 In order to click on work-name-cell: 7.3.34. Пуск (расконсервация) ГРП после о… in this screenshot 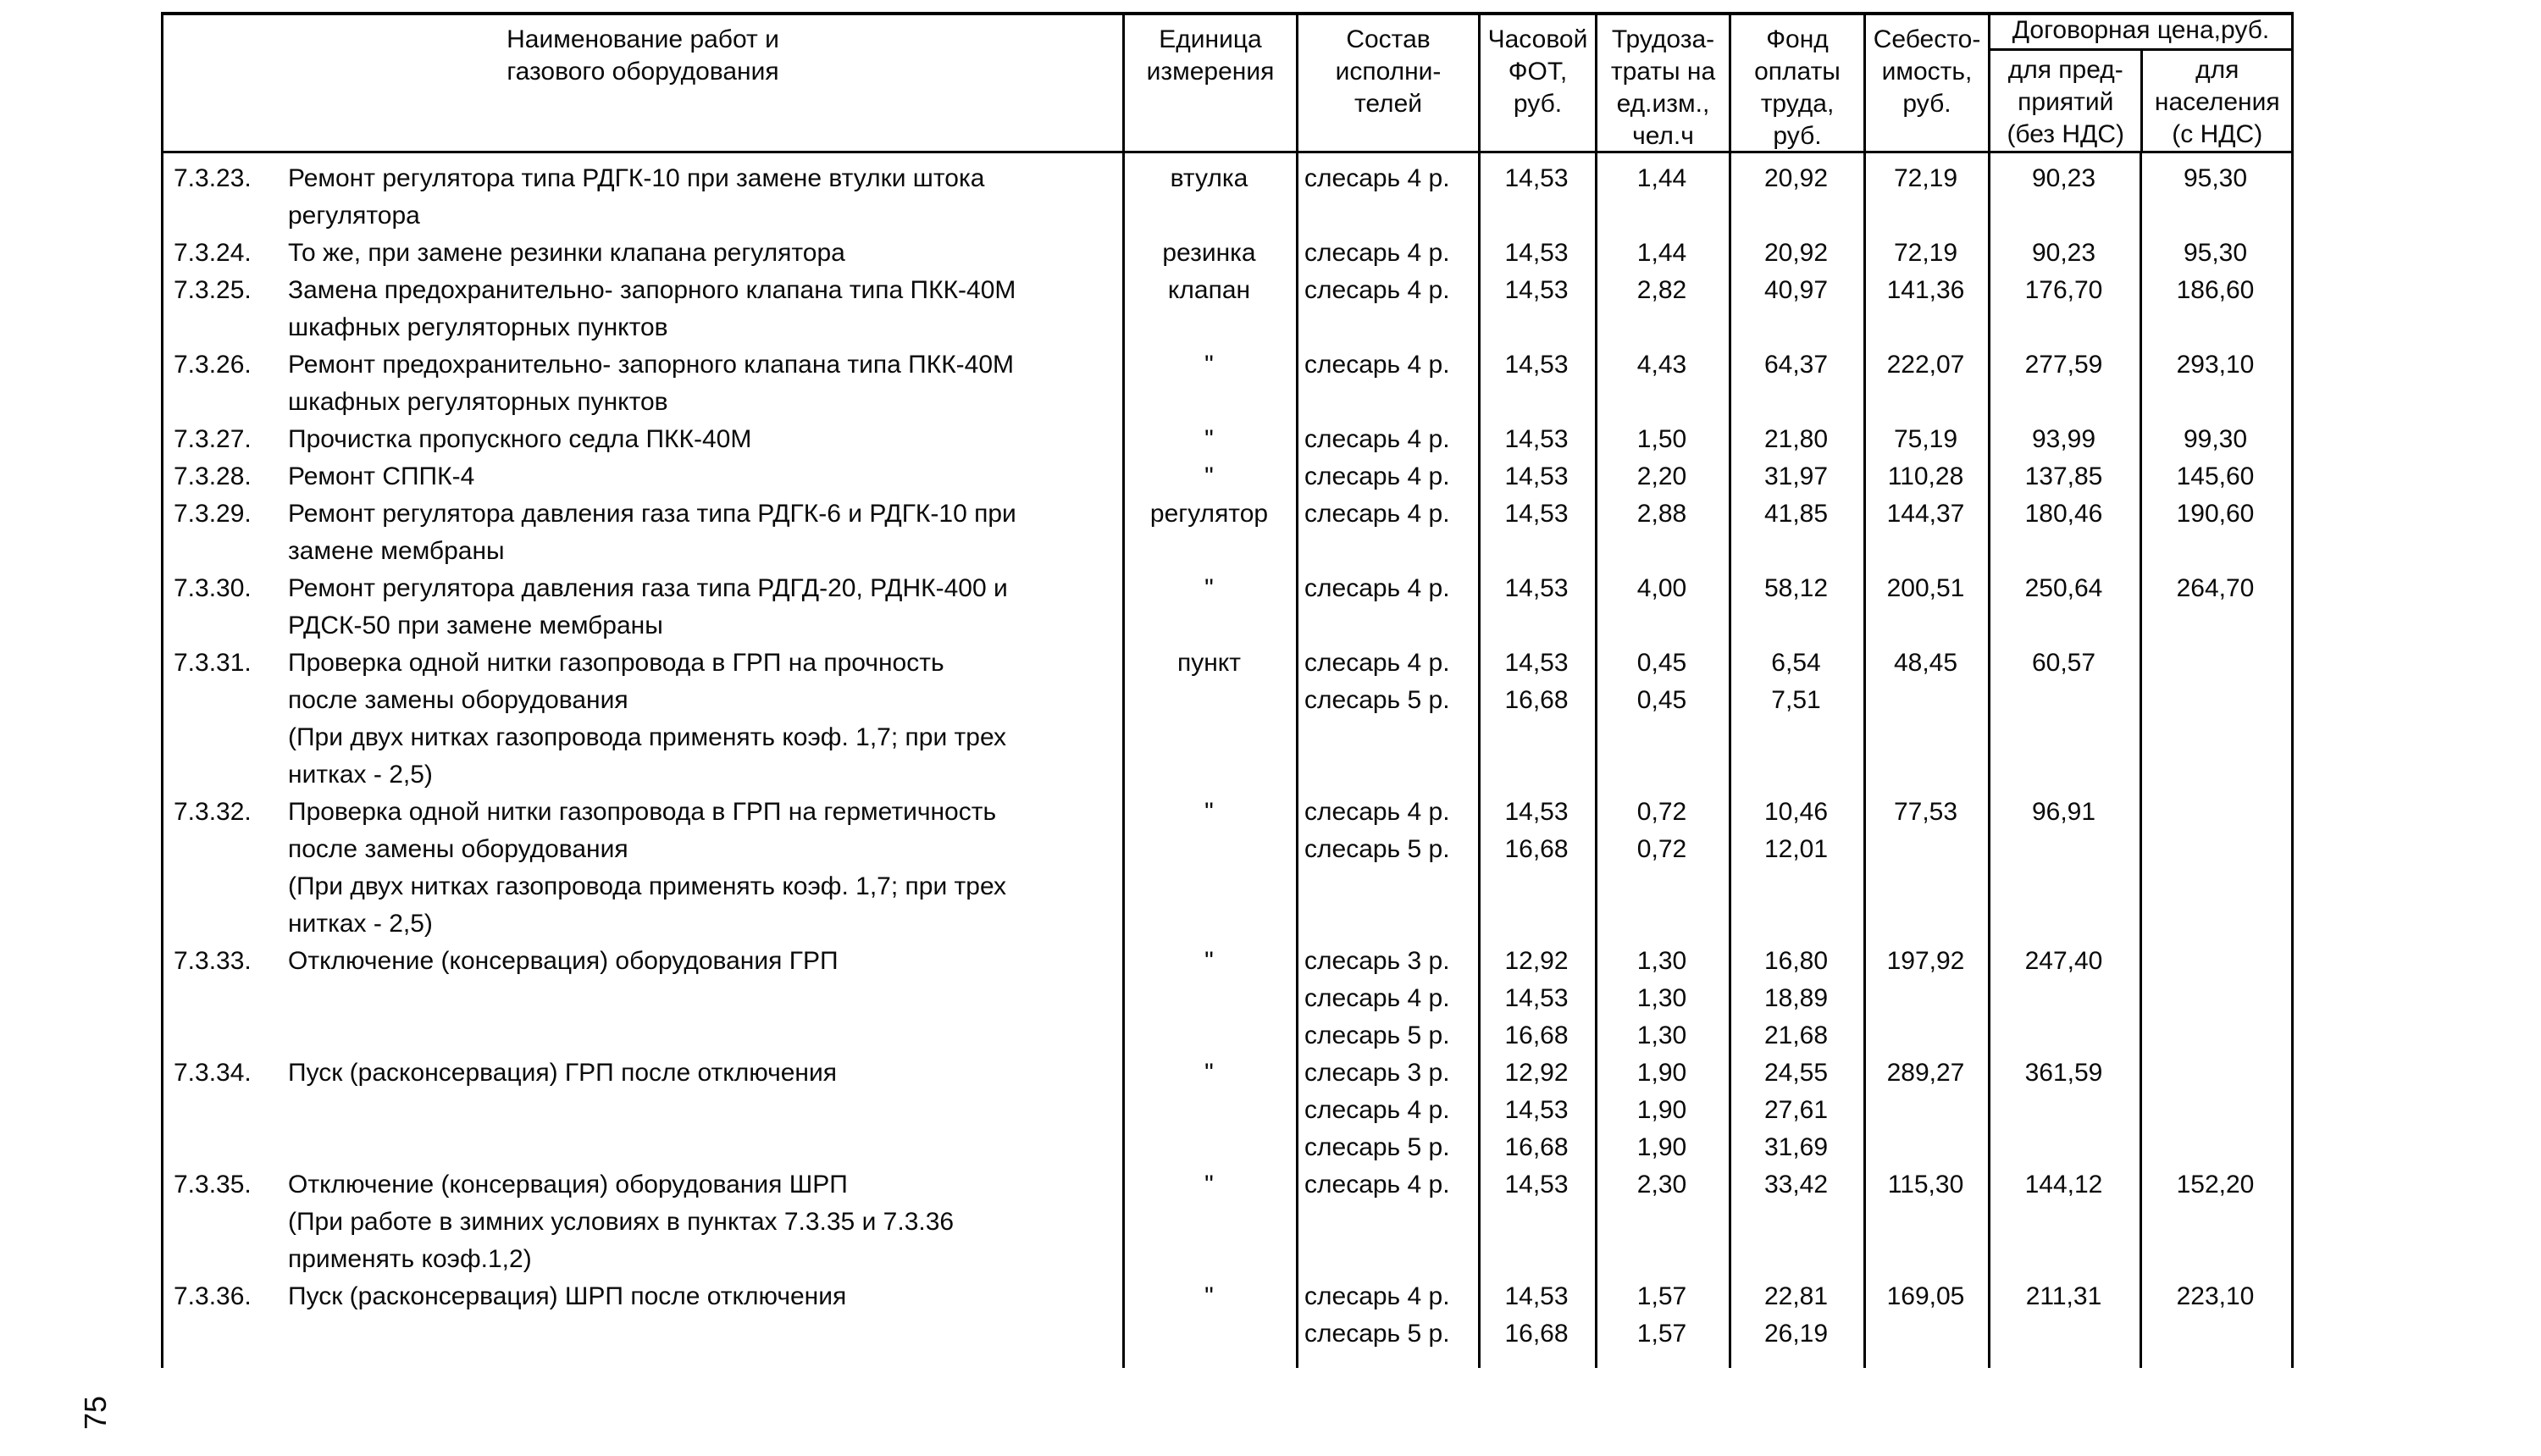, I will do `click(642, 1110)`.